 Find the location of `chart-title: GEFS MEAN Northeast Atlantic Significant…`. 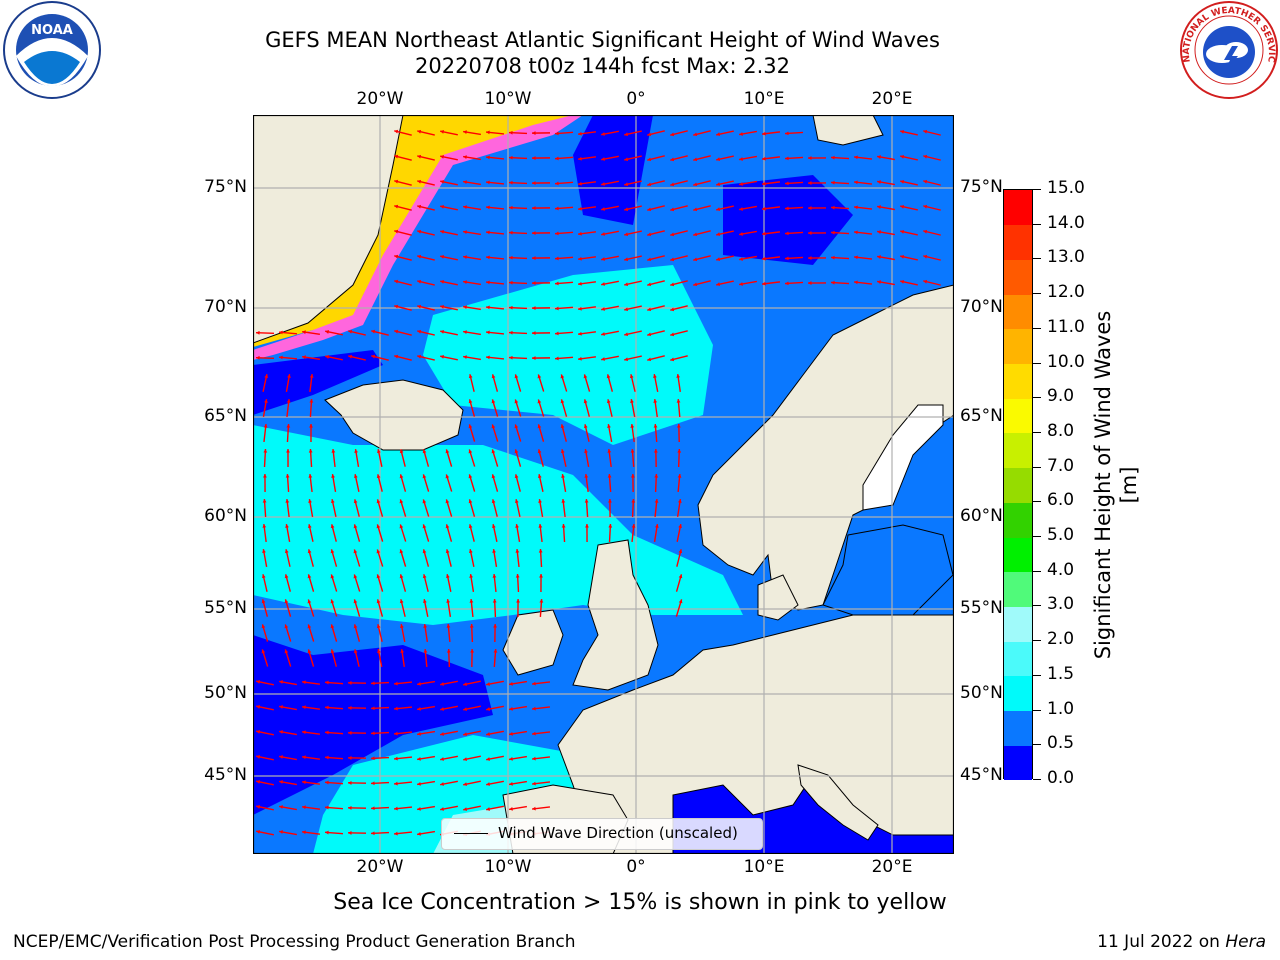

chart-title: GEFS MEAN Northeast Atlantic Significant… is located at coordinates (602, 40).